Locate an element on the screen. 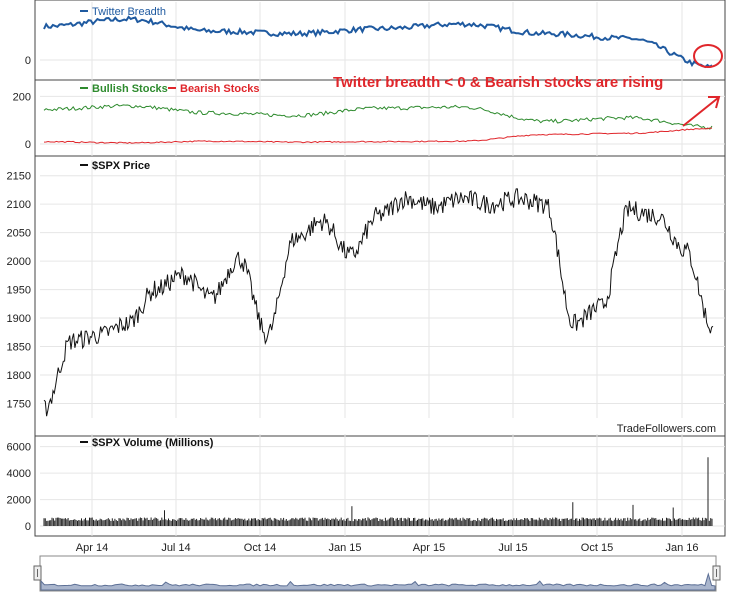 The width and height of the screenshot is (731, 601). annotation-arrow is located at coordinates (701, 111).